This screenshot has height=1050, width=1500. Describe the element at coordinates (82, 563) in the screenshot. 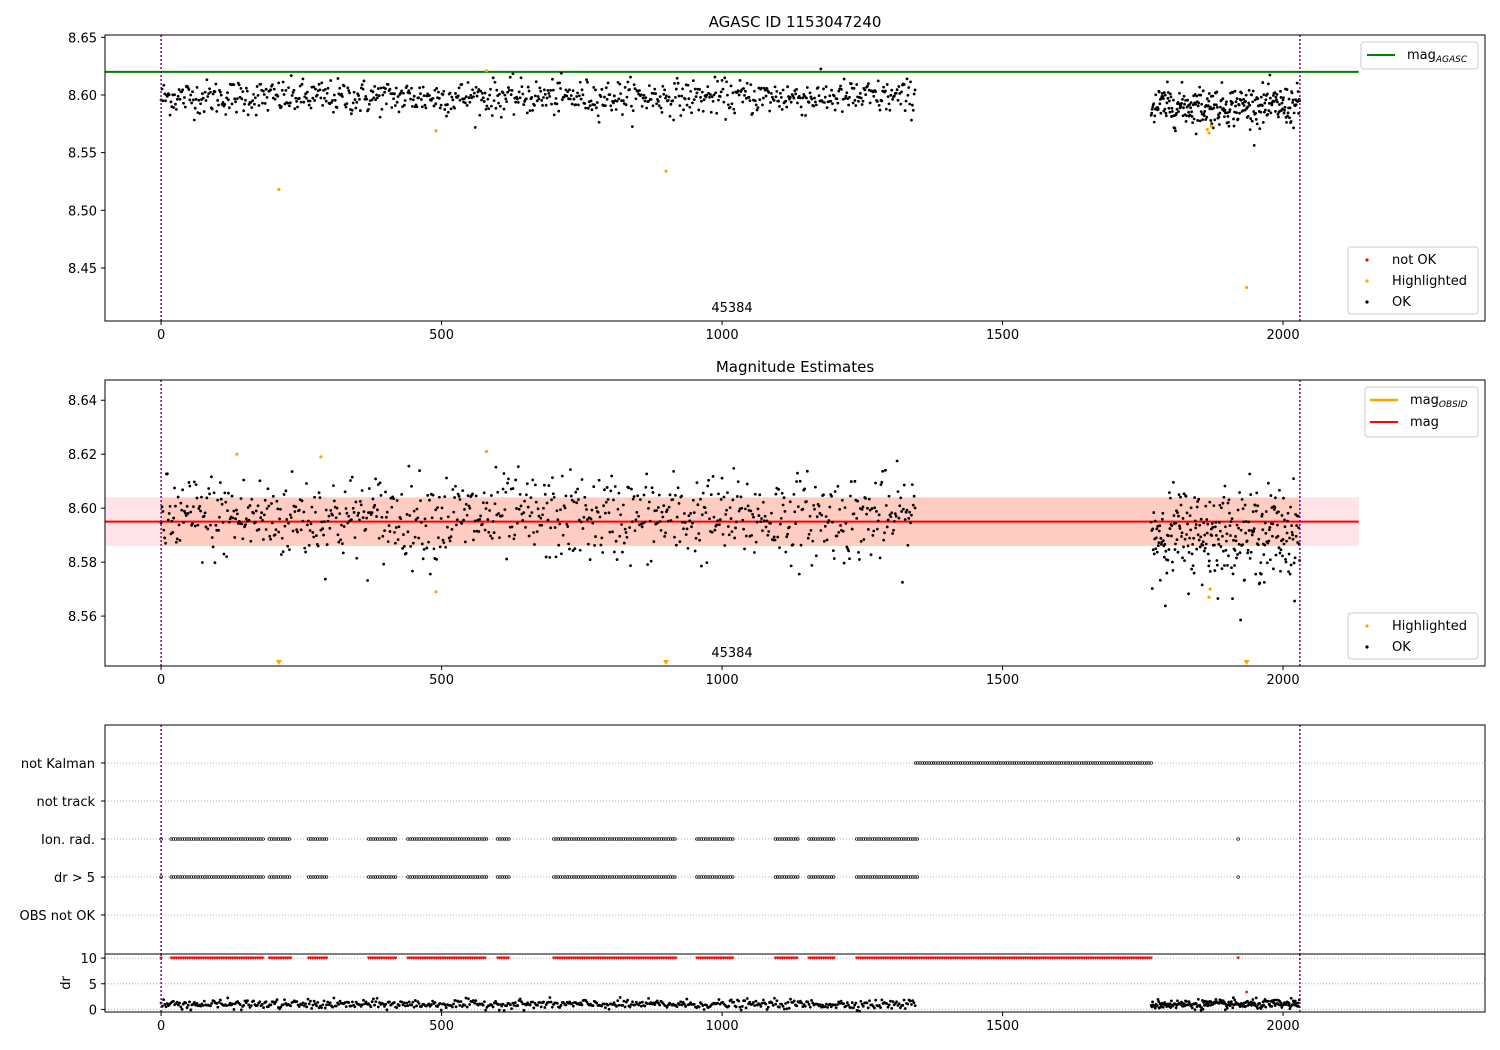

I see `y-tick-label: 8.58` at that location.